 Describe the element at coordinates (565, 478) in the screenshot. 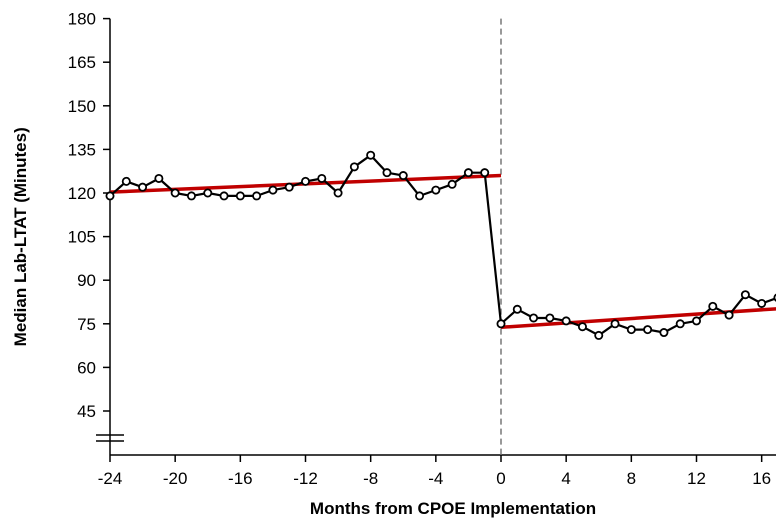

I see `x-tick-label: 4` at that location.